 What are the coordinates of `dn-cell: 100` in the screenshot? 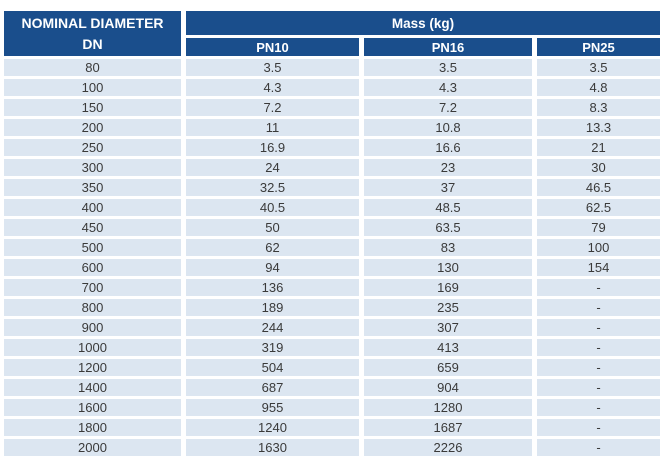 It's located at (92, 87).